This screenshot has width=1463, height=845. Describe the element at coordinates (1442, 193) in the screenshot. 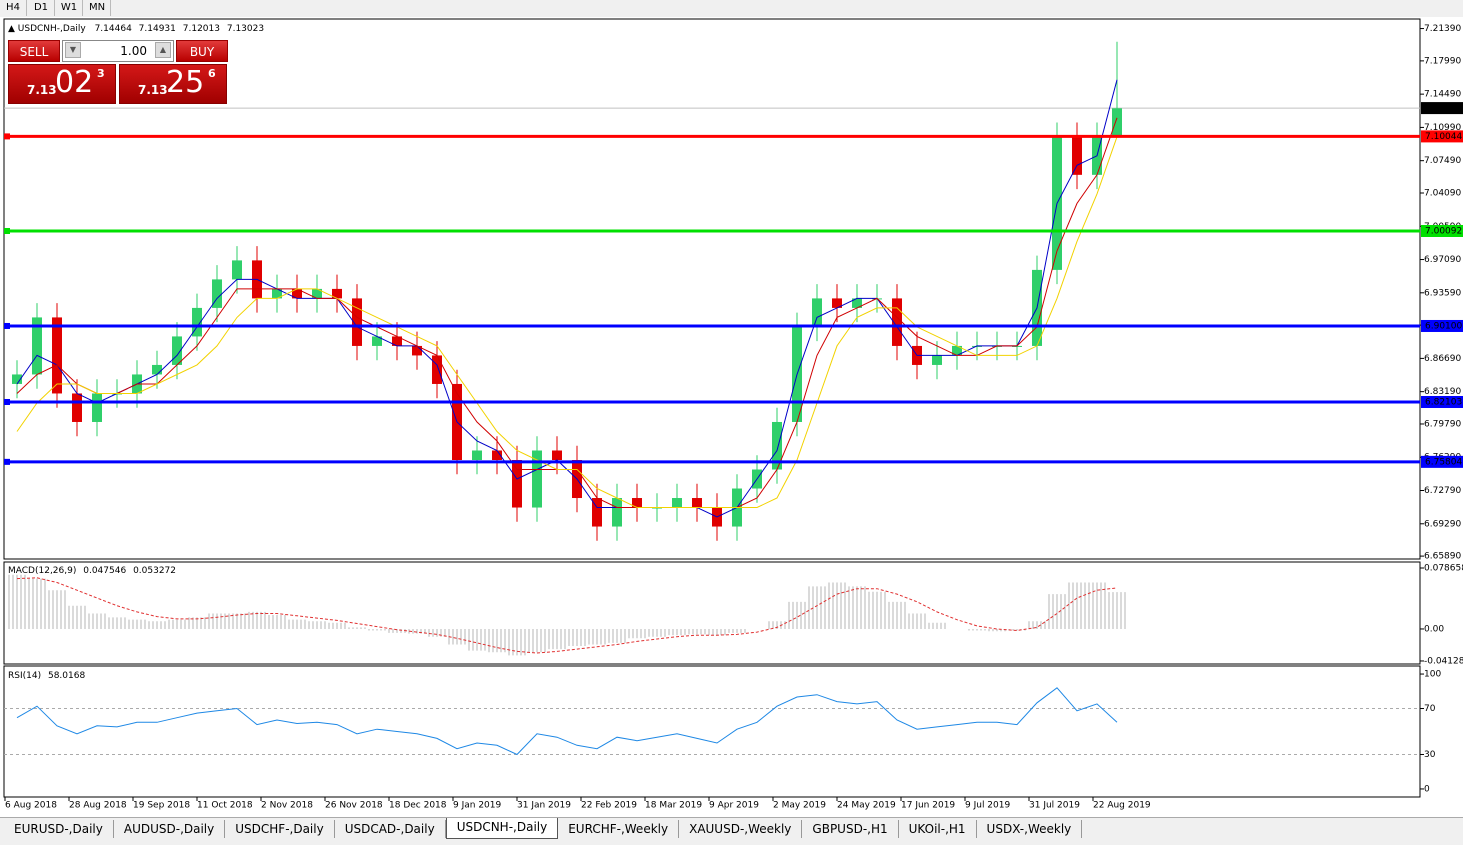

I see `y-tick-label: 7.04090` at that location.